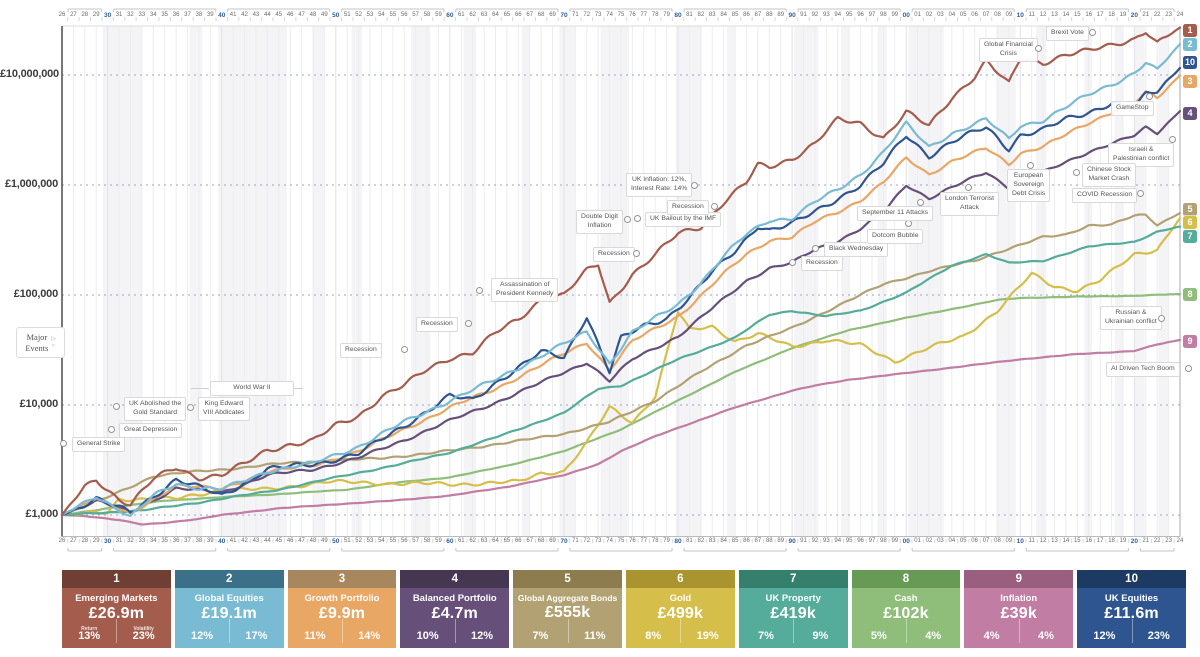 This screenshot has width=1200, height=657. I want to click on x-axis-year-top: 68, so click(541, 15).